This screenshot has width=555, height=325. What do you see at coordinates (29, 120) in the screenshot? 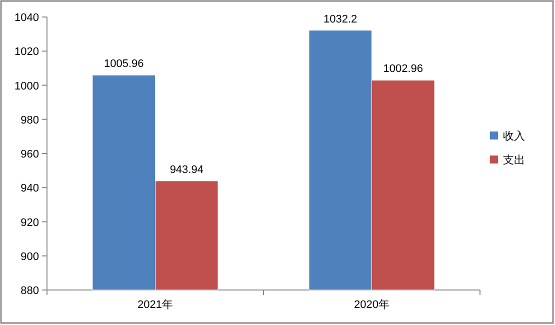
I see `y-tick-label: 980` at bounding box center [29, 120].